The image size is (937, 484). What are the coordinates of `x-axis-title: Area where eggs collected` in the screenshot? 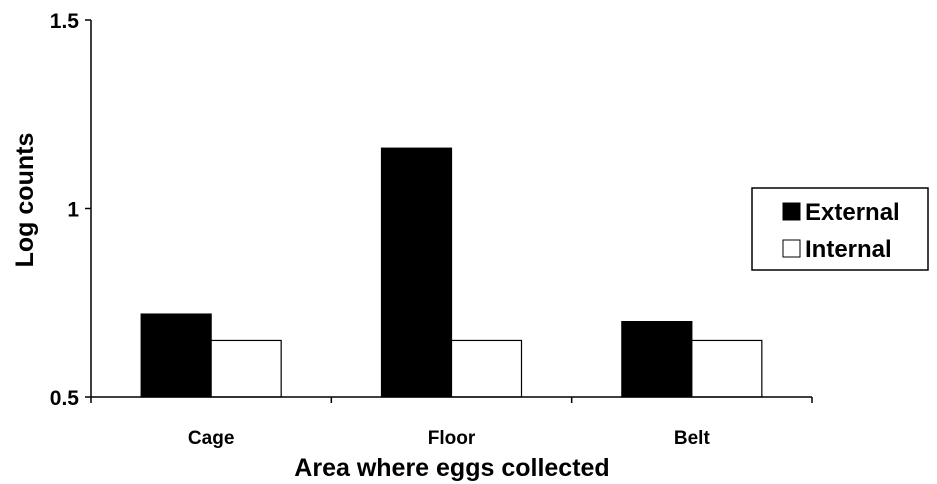 It's located at (451, 468).